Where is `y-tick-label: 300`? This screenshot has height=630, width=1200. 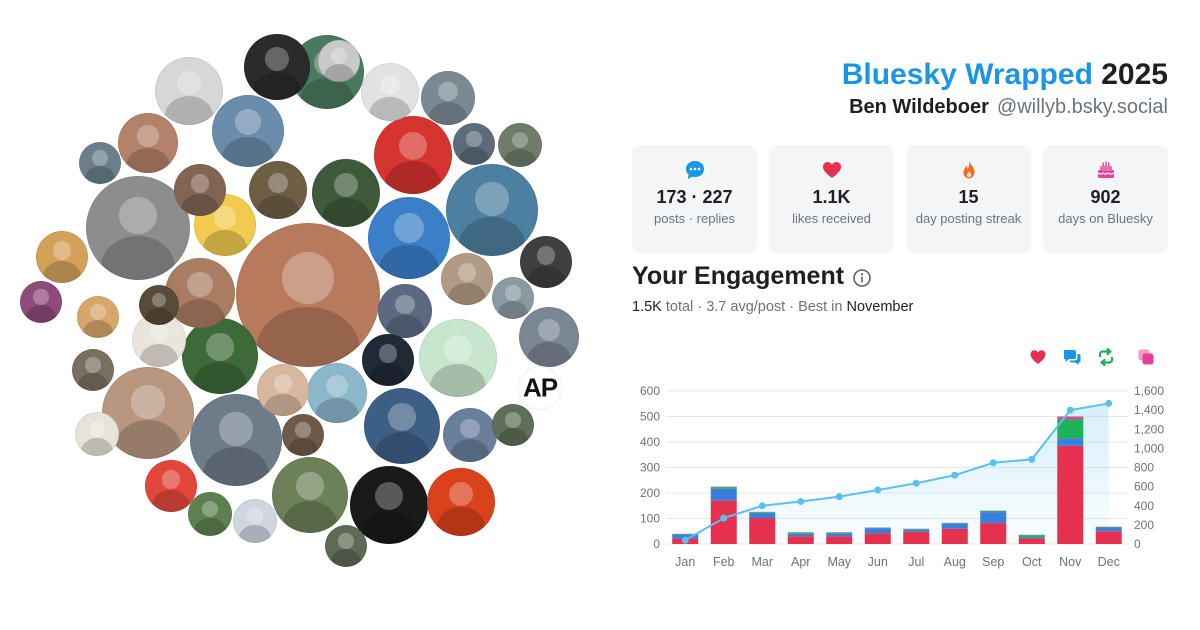 y-tick-label: 300 is located at coordinates (650, 468).